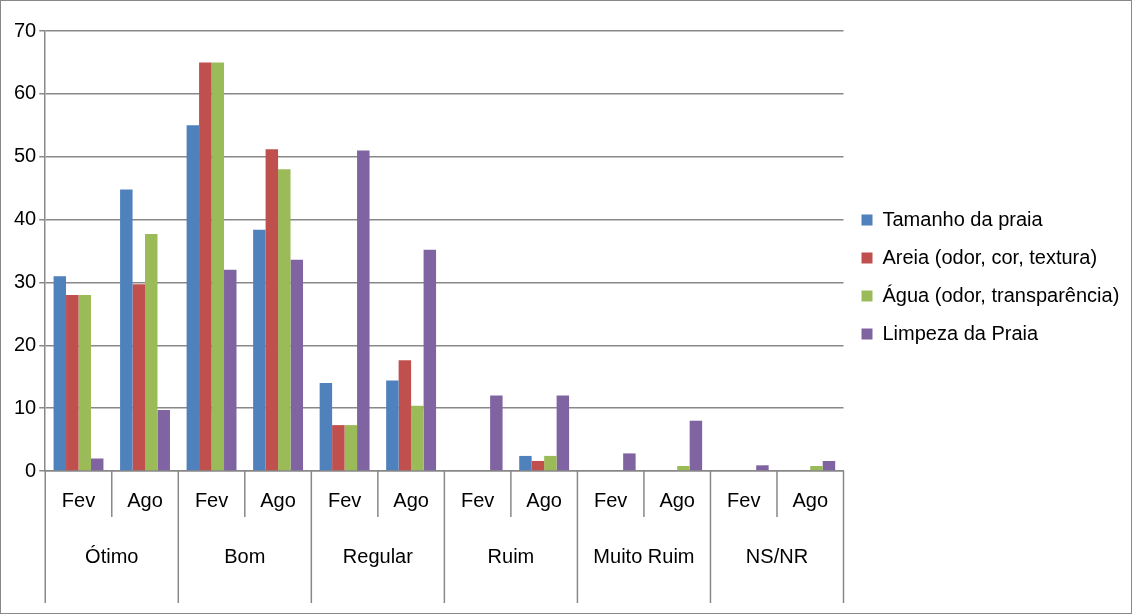 The height and width of the screenshot is (614, 1132). I want to click on y-tick-label: 70, so click(25, 29).